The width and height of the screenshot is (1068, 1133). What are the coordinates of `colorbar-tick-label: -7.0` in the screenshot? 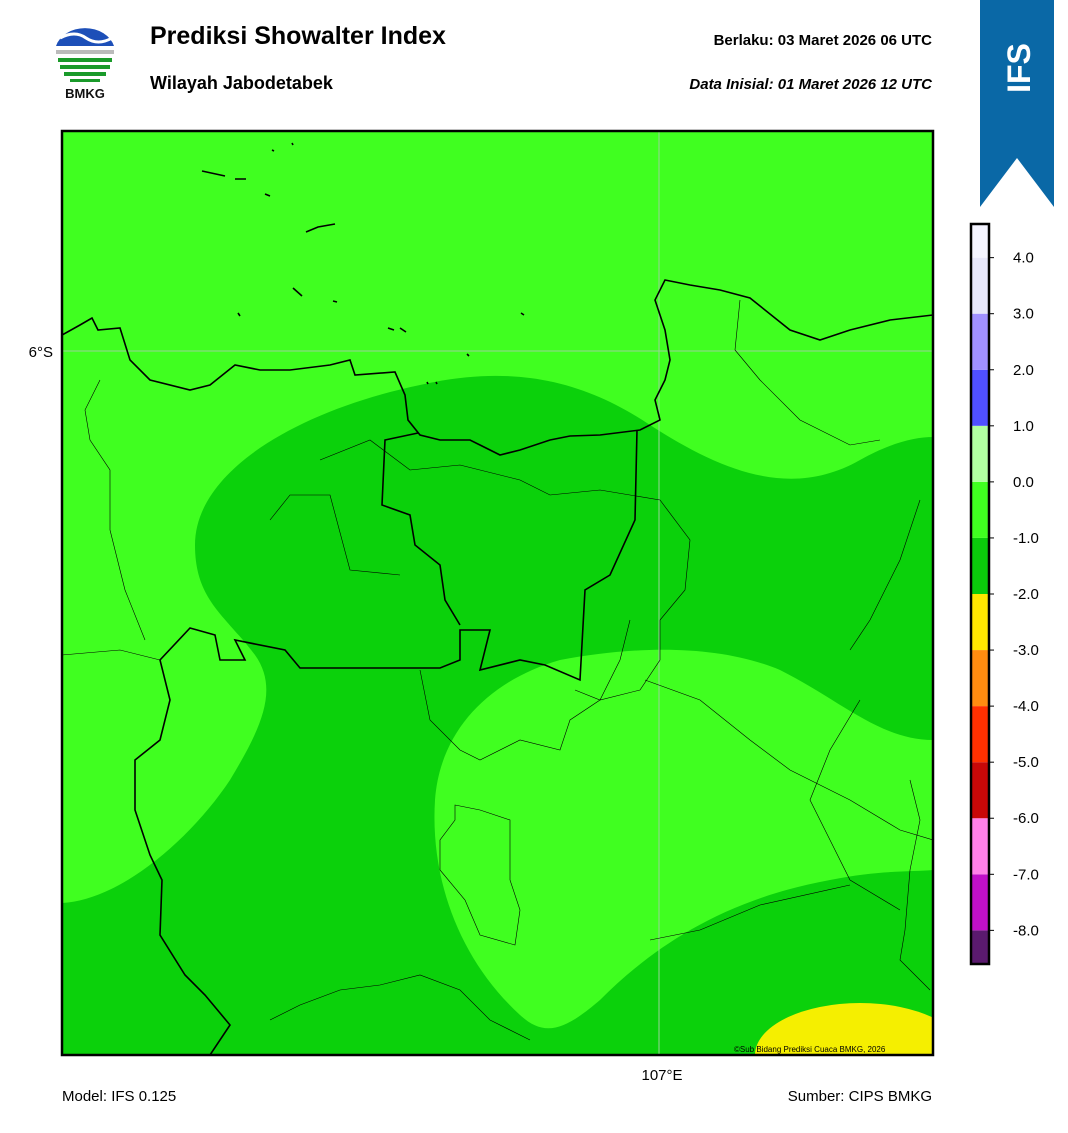 It's located at (1026, 874).